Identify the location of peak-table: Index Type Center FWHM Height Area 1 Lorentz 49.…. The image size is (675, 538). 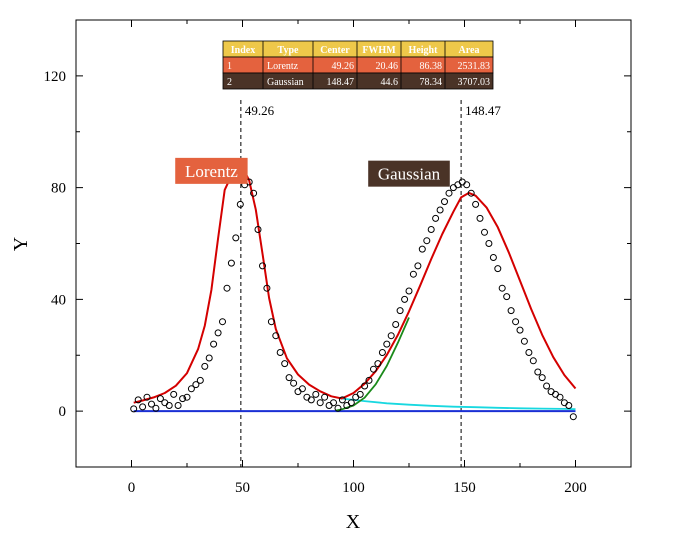
(358, 65).